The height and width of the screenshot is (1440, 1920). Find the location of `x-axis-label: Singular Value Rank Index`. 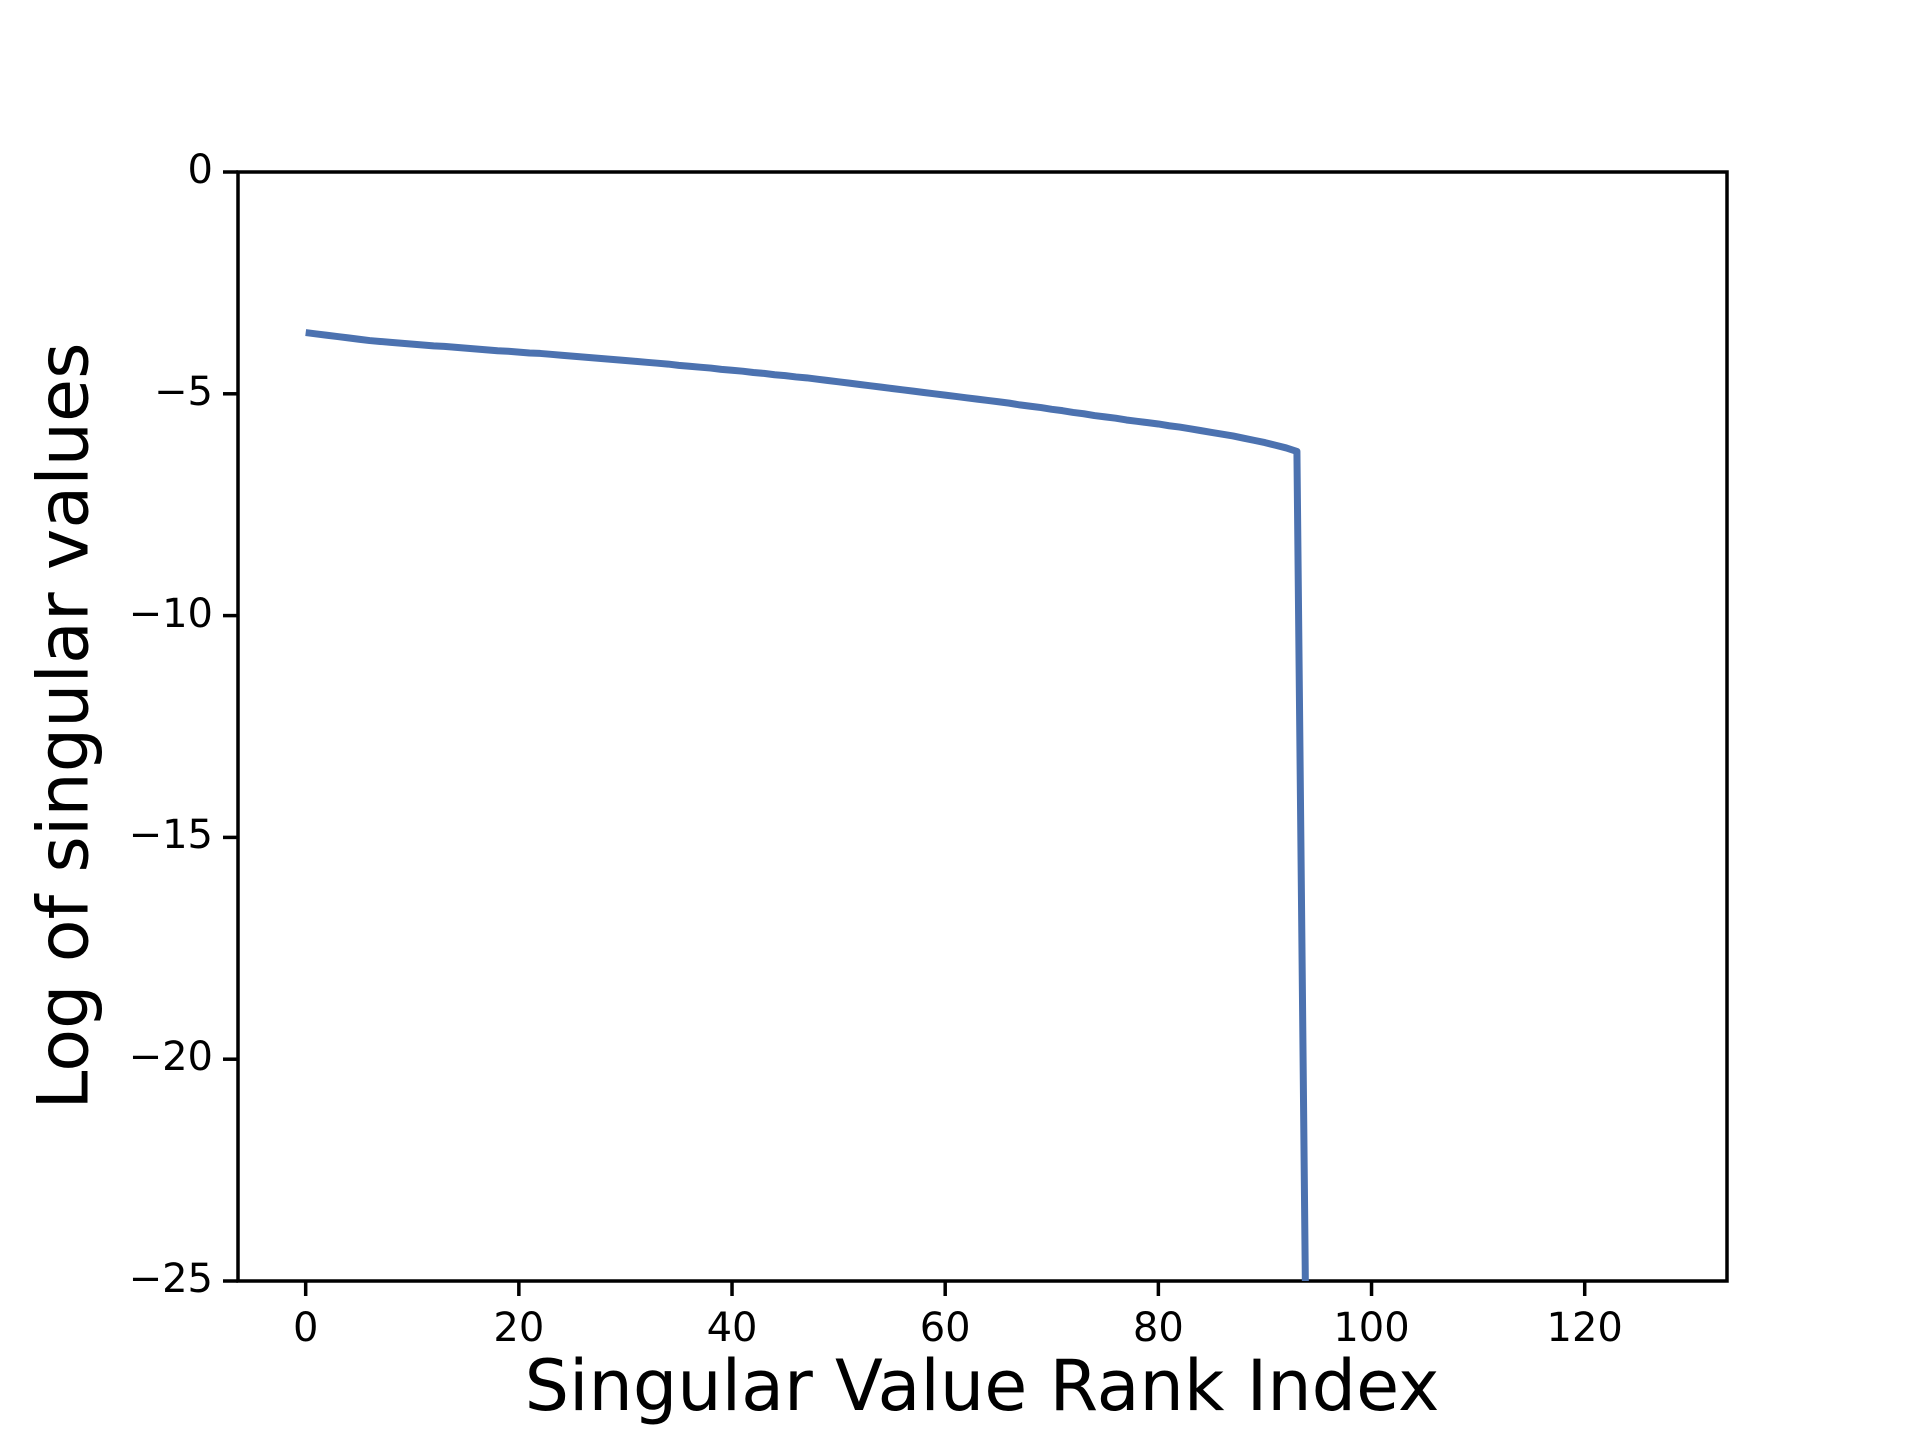

x-axis-label: Singular Value Rank Index is located at coordinates (982, 1386).